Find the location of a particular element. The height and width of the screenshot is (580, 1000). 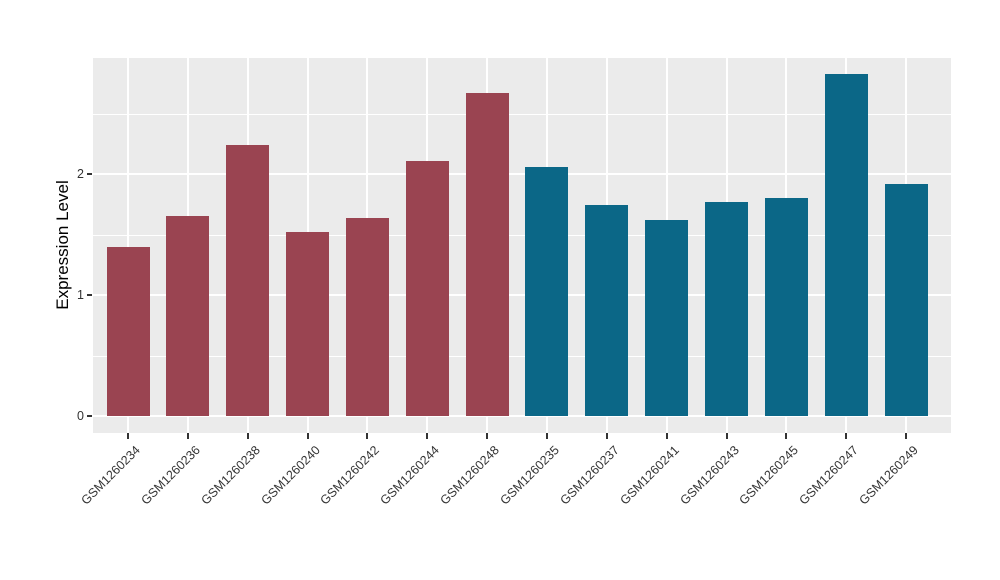

x-tick-label: GSM1260241 is located at coordinates (649, 475).